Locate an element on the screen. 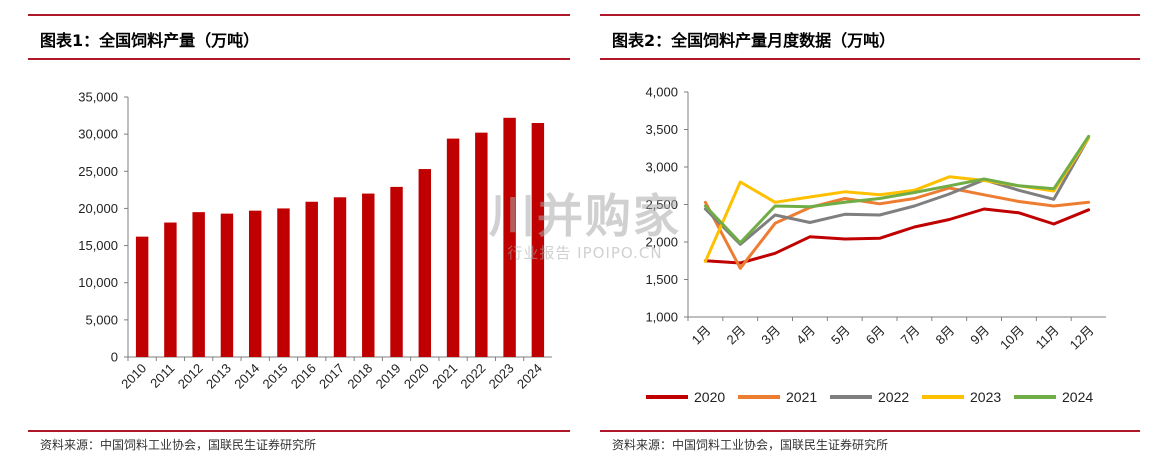 Image resolution: width=1168 pixels, height=474 pixels. y-tick-label: 5,000 is located at coordinates (101, 319).